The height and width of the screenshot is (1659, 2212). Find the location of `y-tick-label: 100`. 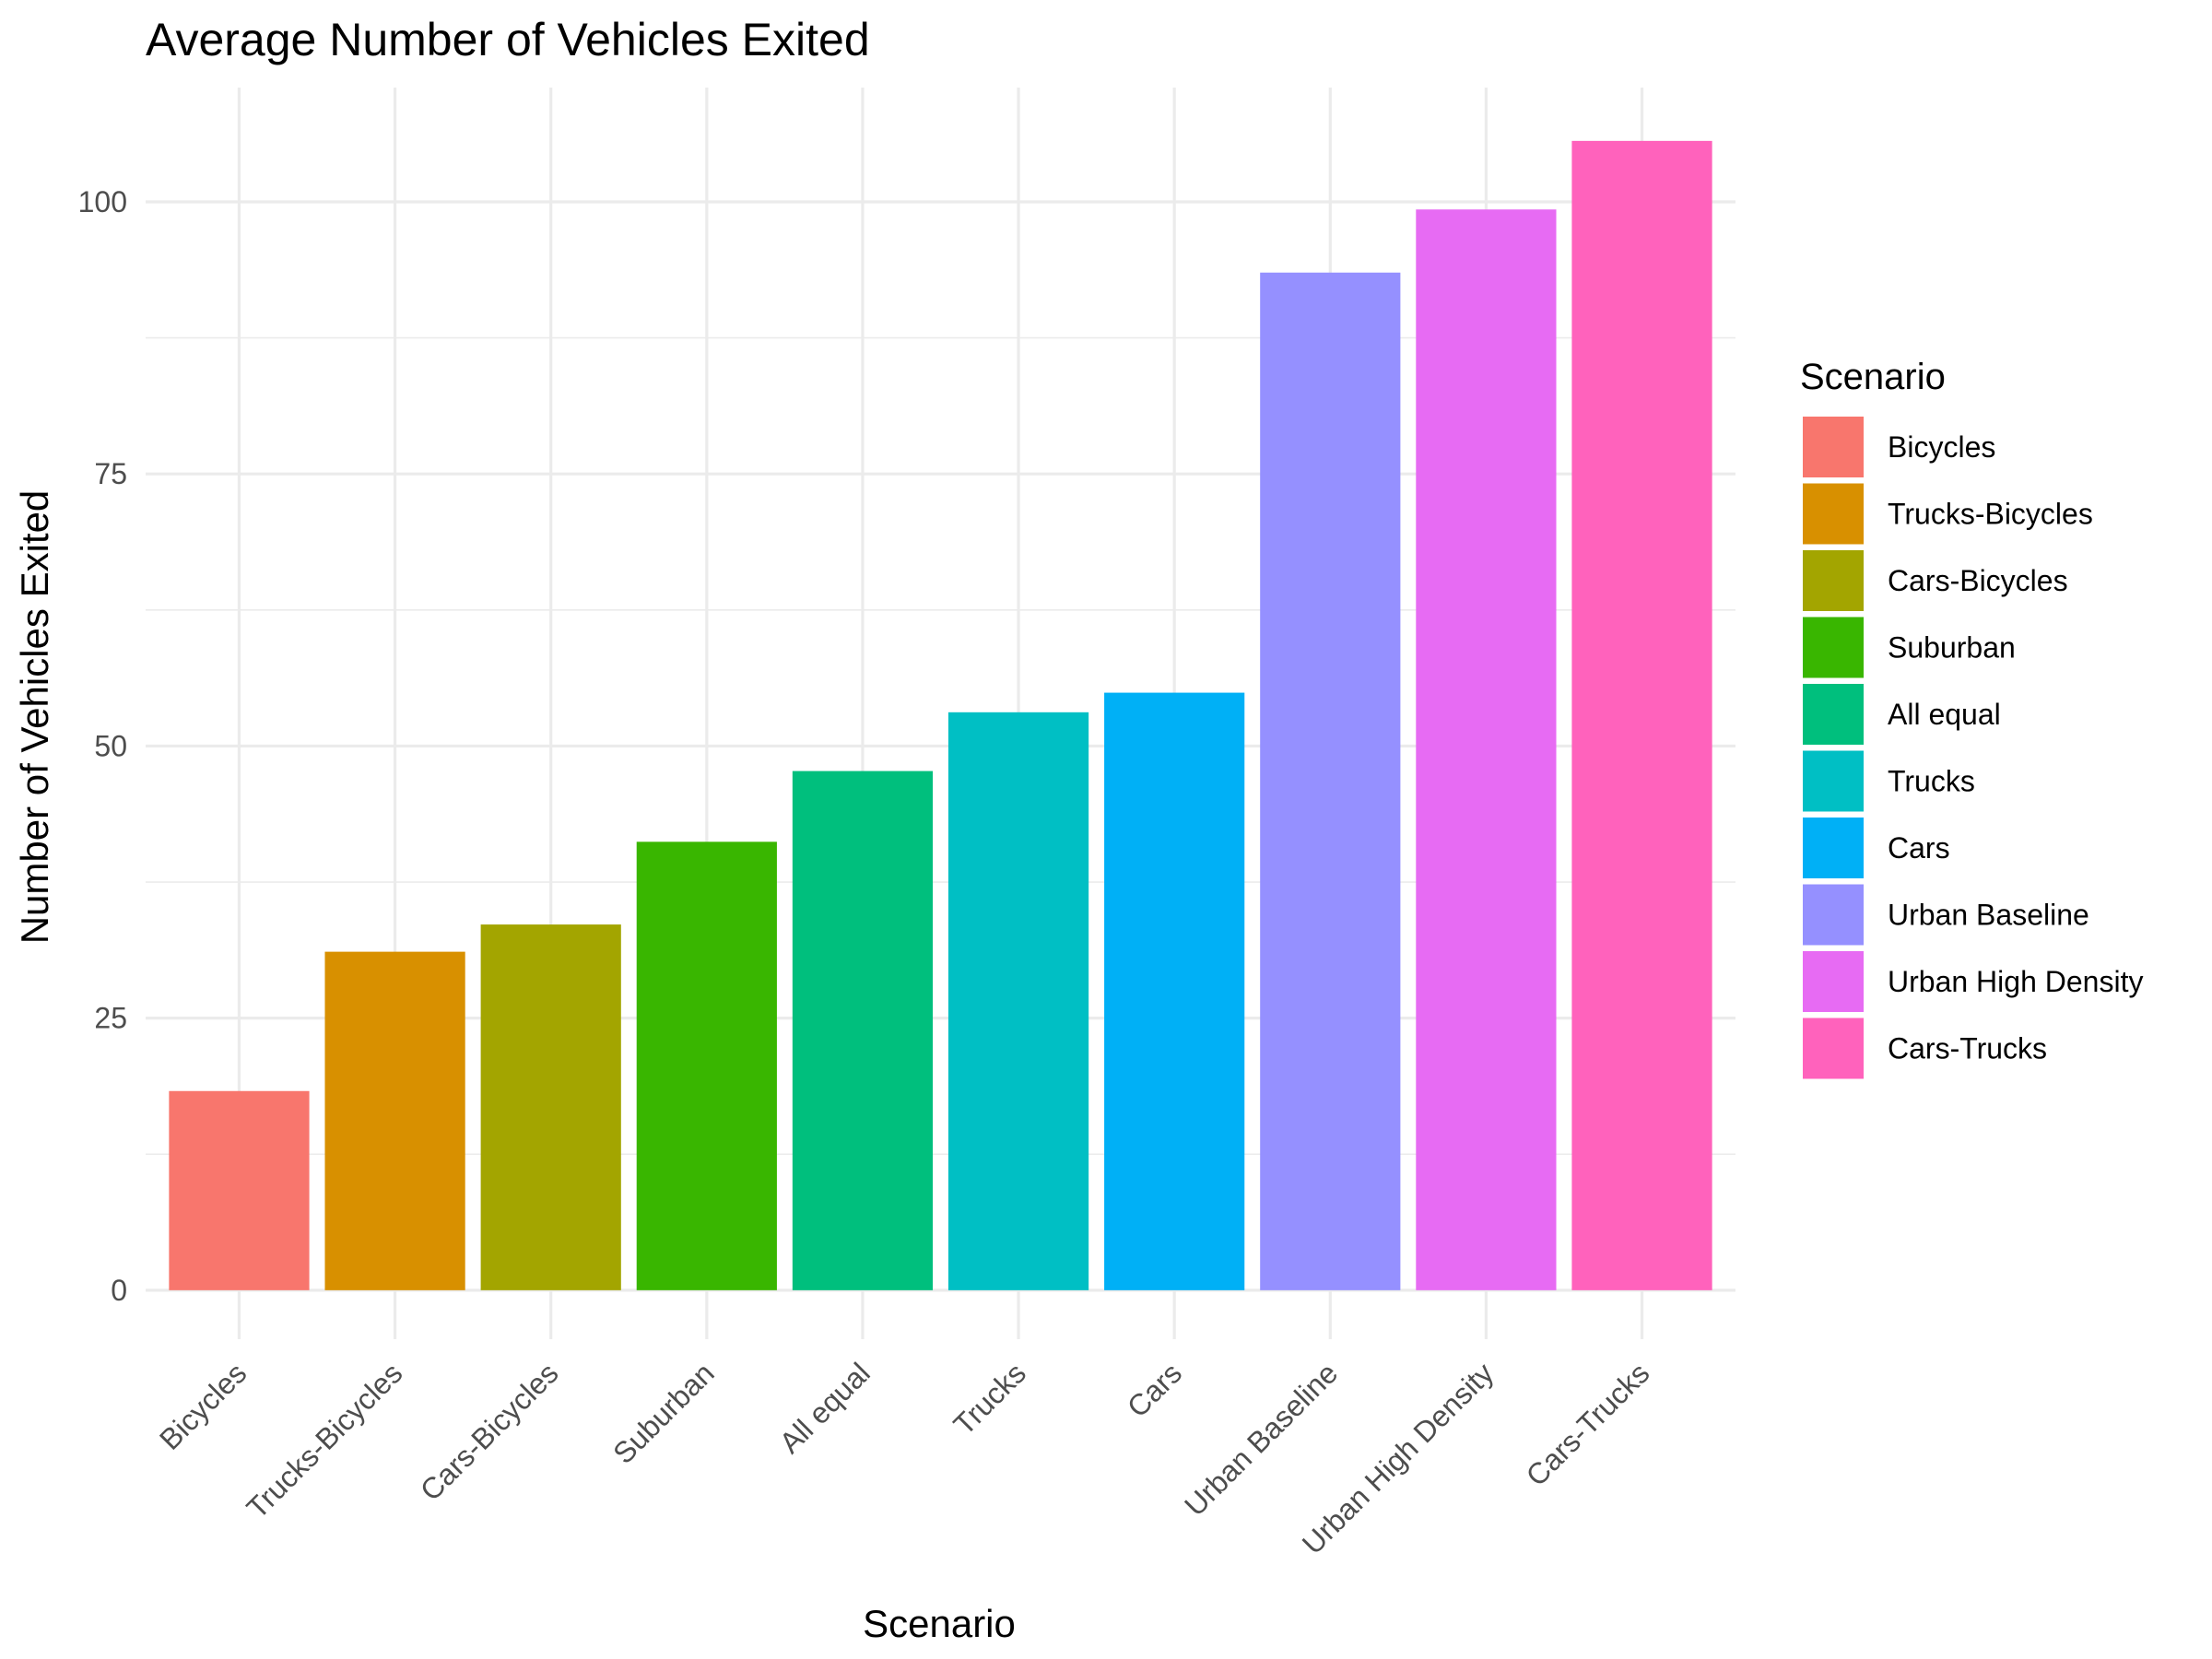

y-tick-label: 100 is located at coordinates (102, 201).